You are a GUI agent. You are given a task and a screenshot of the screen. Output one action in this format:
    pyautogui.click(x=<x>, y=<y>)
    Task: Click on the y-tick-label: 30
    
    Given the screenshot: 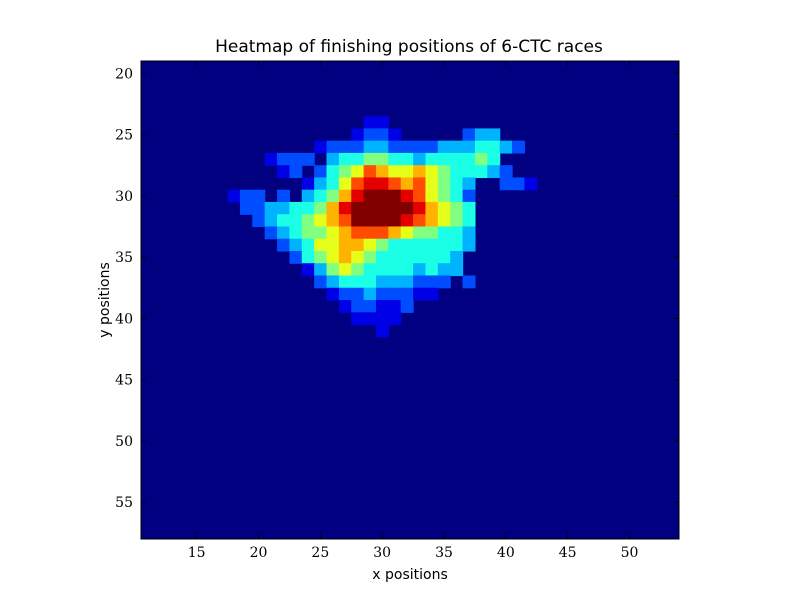 What is the action you would take?
    pyautogui.click(x=124, y=197)
    